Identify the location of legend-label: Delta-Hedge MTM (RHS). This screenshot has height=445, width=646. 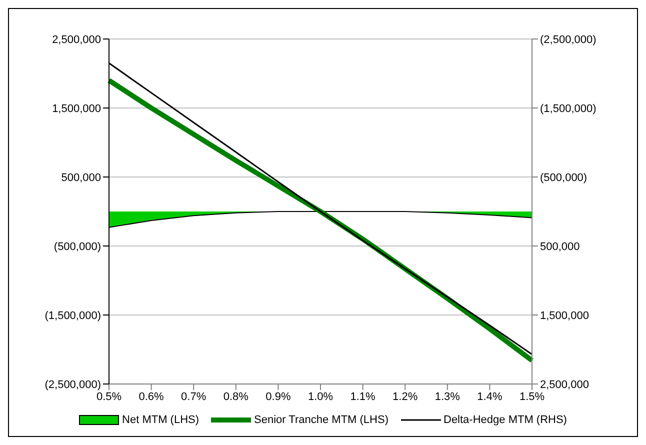
(505, 420).